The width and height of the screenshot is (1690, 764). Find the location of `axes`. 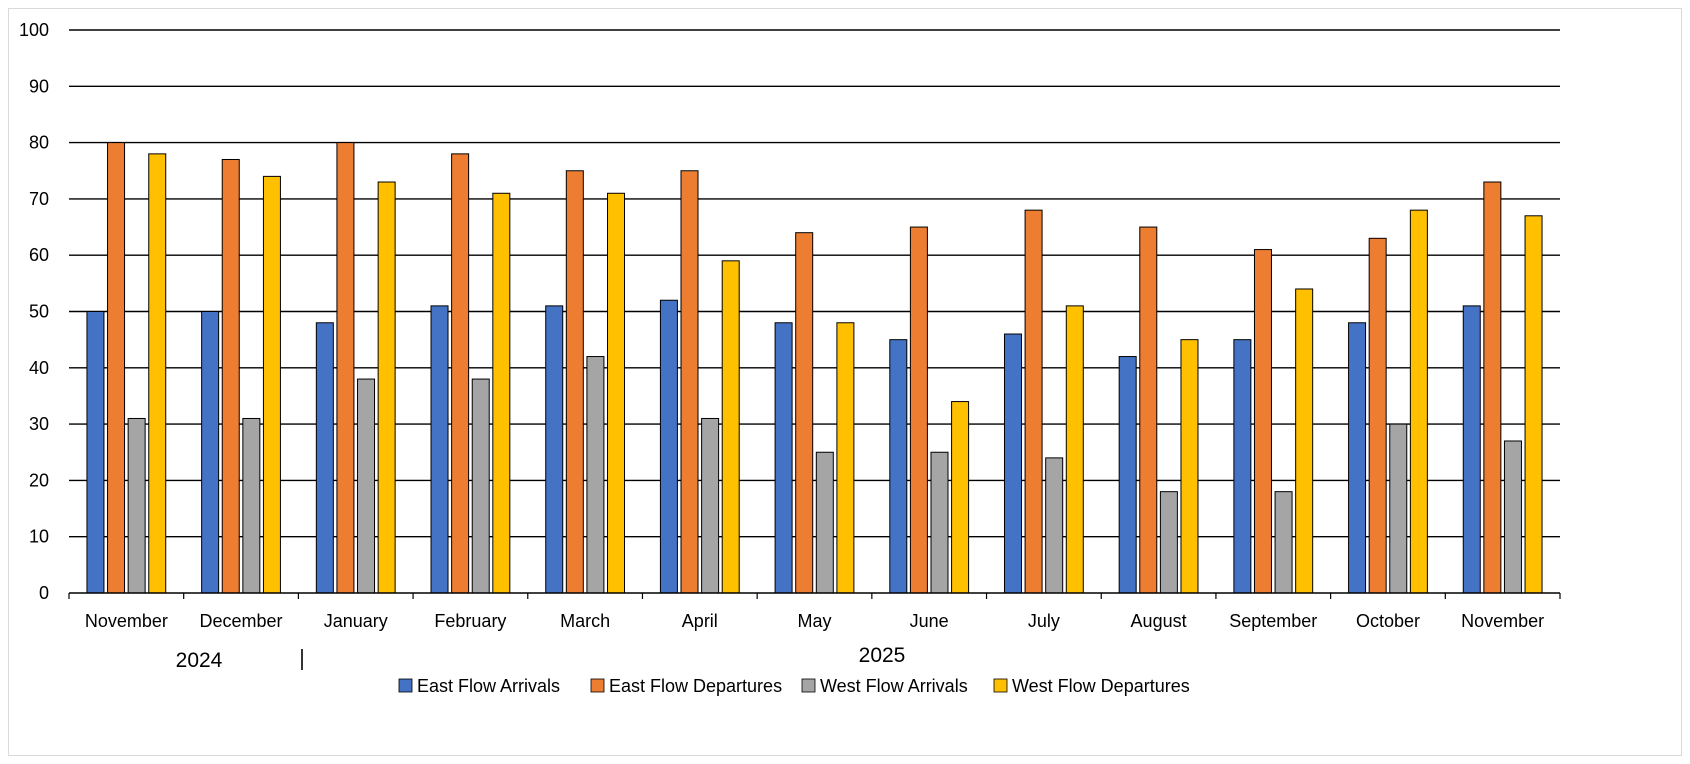

axes is located at coordinates (814, 631).